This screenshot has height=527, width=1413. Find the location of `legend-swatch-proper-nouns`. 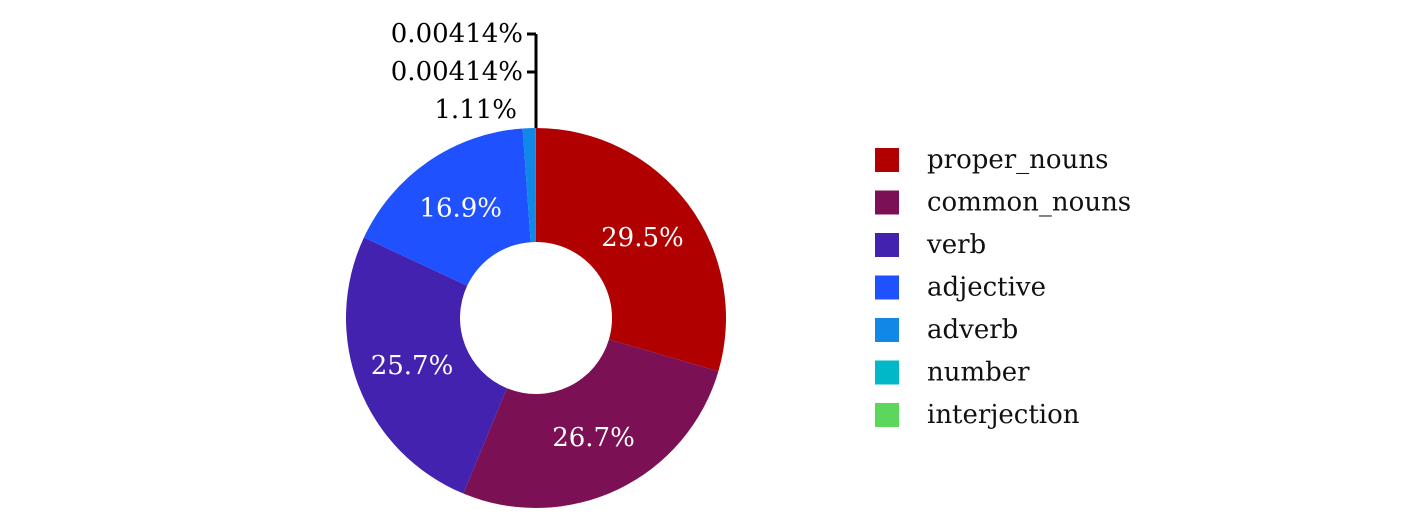

legend-swatch-proper-nouns is located at coordinates (887, 160).